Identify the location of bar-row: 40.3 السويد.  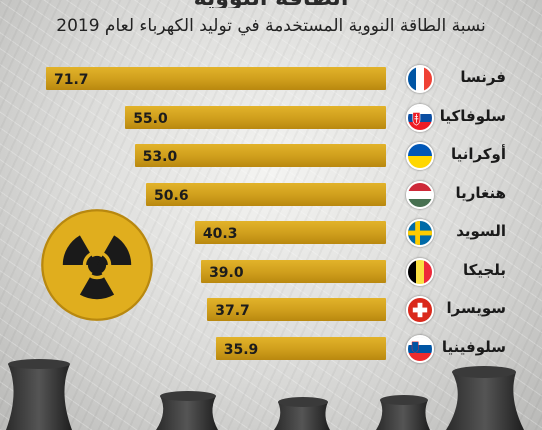
(271, 234).